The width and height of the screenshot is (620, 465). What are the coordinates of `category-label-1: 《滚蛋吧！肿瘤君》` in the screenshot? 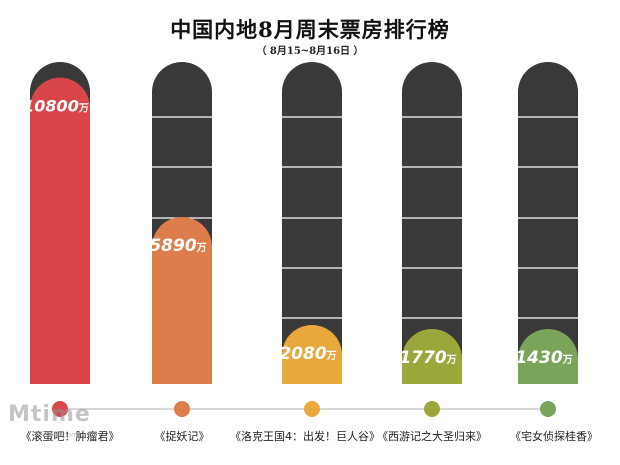 It's located at (70, 436).